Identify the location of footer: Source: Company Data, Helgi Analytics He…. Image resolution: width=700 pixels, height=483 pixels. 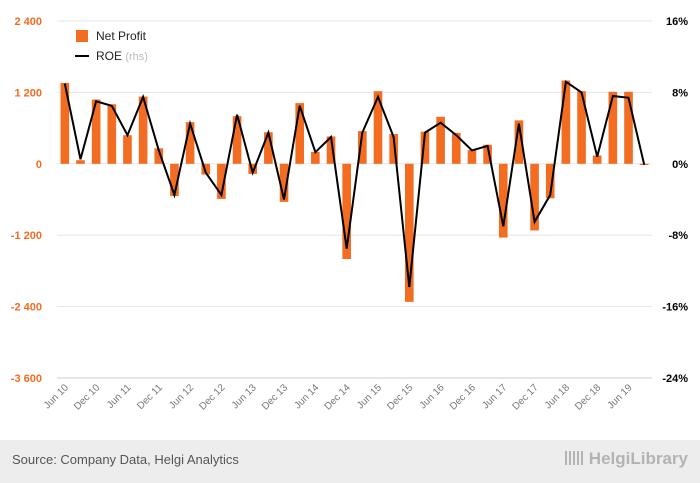
(350, 461).